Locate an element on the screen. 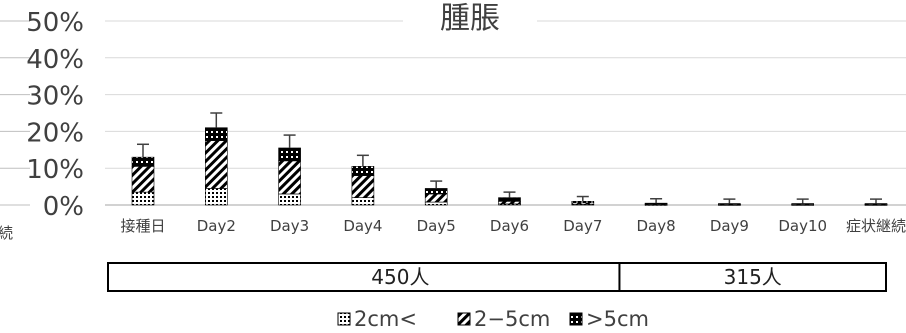  sample-size-label: 315人 is located at coordinates (753, 277).